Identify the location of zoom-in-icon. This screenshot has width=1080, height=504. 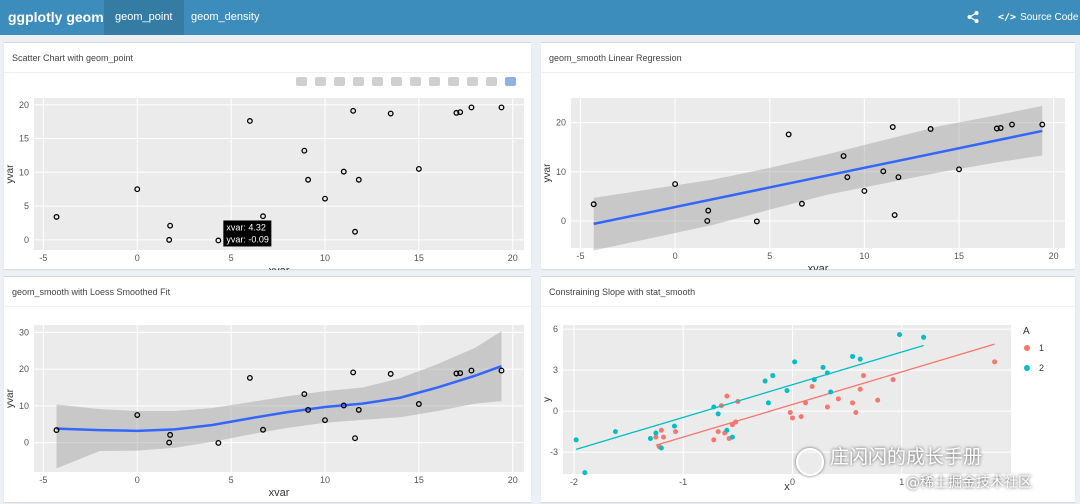
(396, 81).